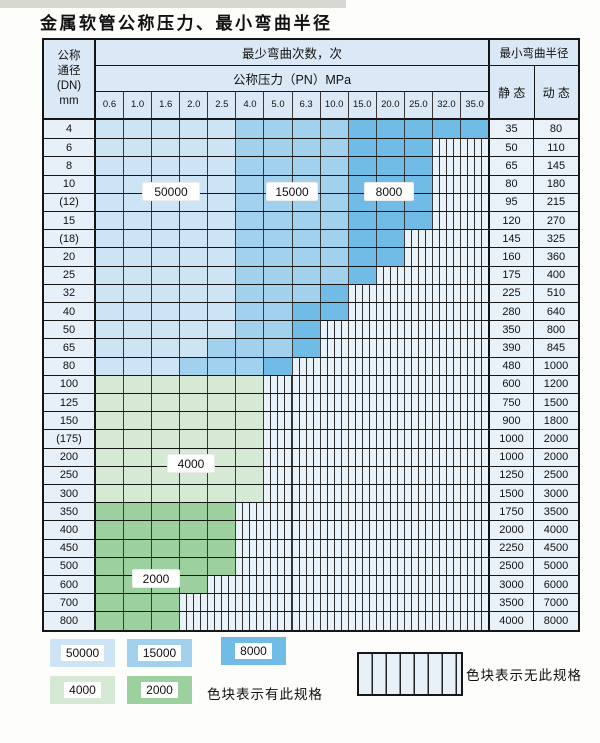  Describe the element at coordinates (193, 105) in the screenshot. I see `pressure-col-header: 2.0` at that location.